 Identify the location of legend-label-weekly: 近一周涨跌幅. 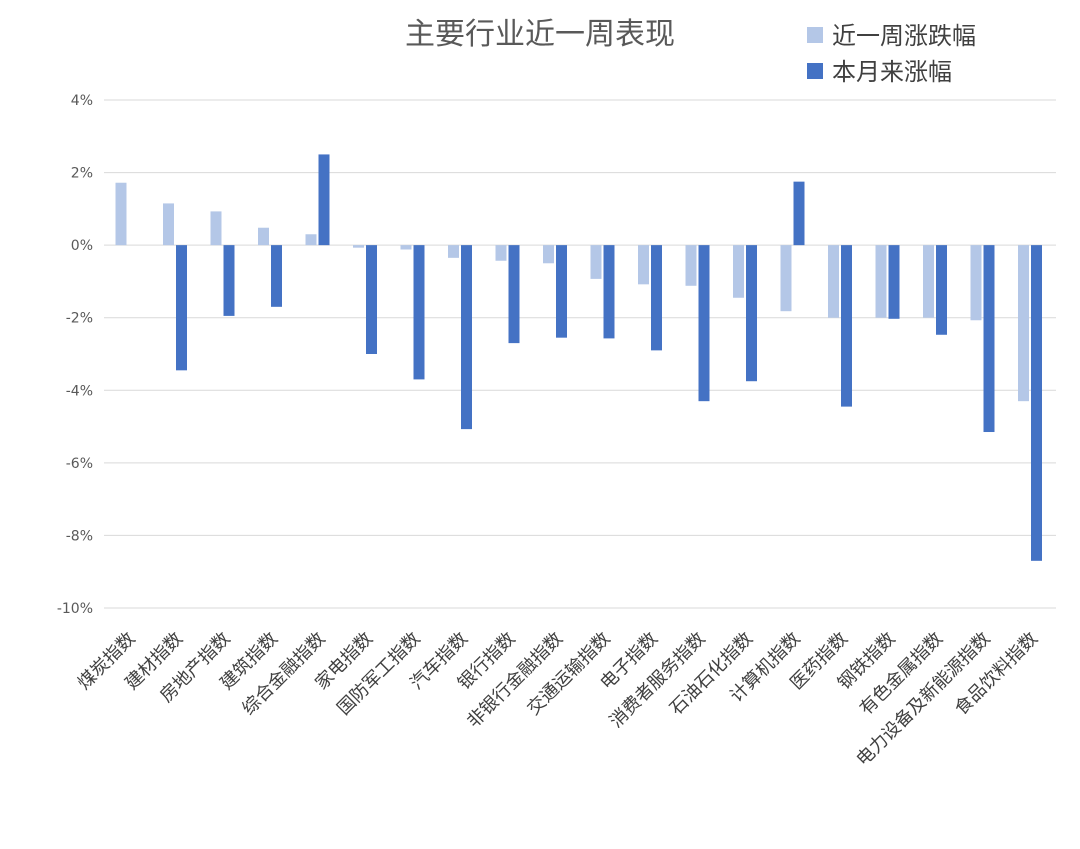
(904, 36).